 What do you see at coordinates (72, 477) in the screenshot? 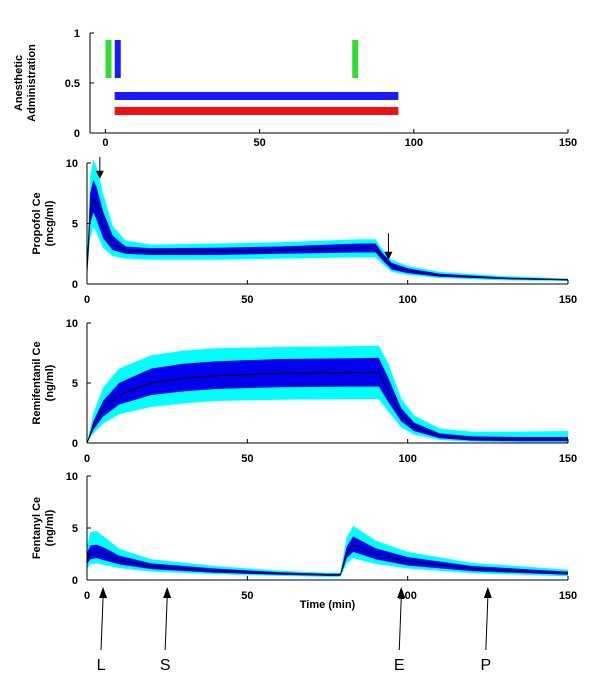
I see `fentanyl-y-tick-label: 10` at bounding box center [72, 477].